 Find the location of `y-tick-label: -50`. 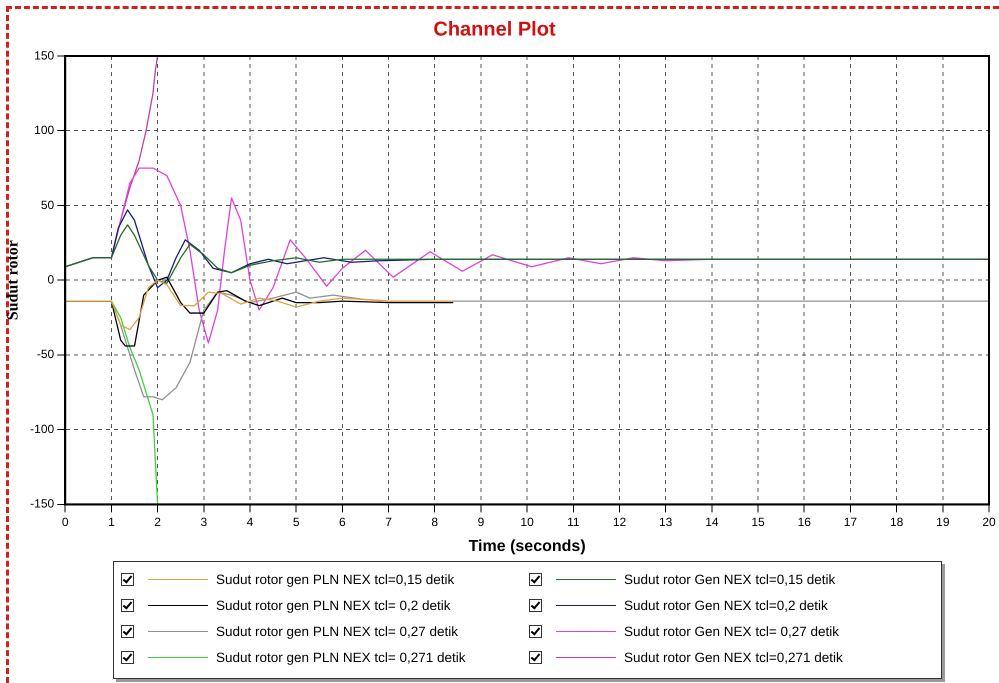

y-tick-label: -50 is located at coordinates (45, 354).